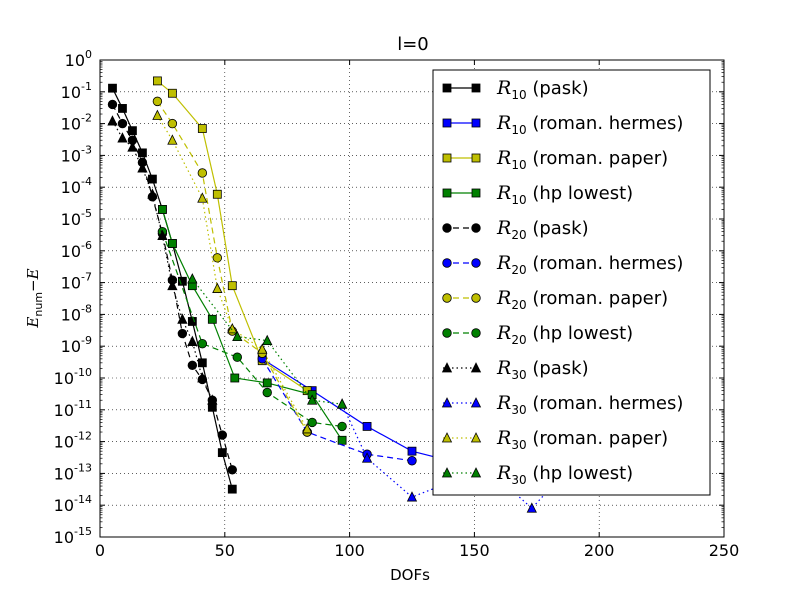 The height and width of the screenshot is (600, 800). What do you see at coordinates (555, 159) in the screenshot?
I see `legend-entry: R10 (roman. paper)` at bounding box center [555, 159].